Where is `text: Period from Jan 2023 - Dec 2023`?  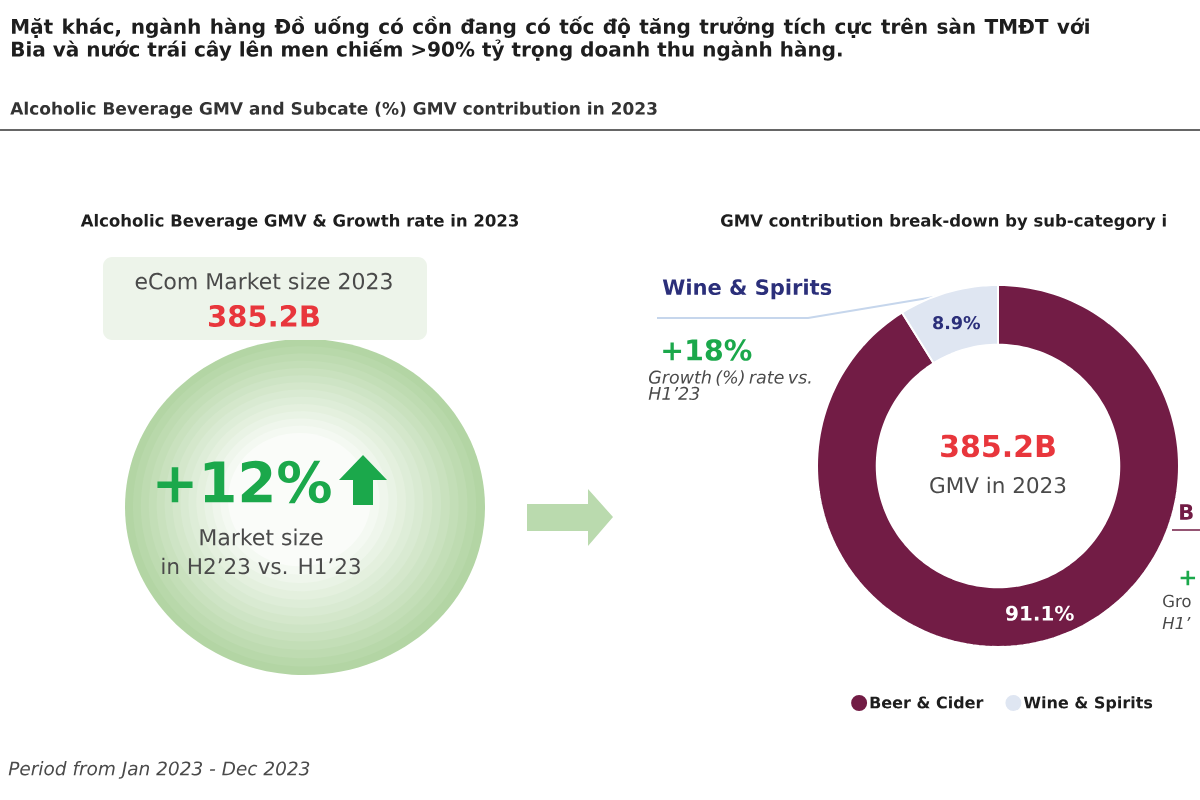 text: Period from Jan 2023 - Dec 2023 is located at coordinates (159, 770).